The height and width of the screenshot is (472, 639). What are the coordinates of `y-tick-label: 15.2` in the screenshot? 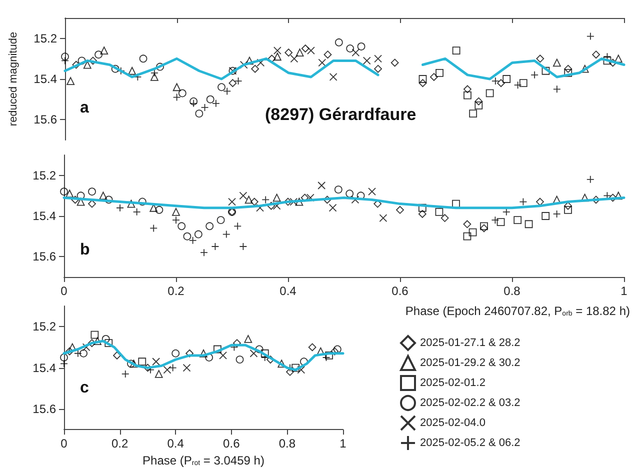 It's located at (46, 38).